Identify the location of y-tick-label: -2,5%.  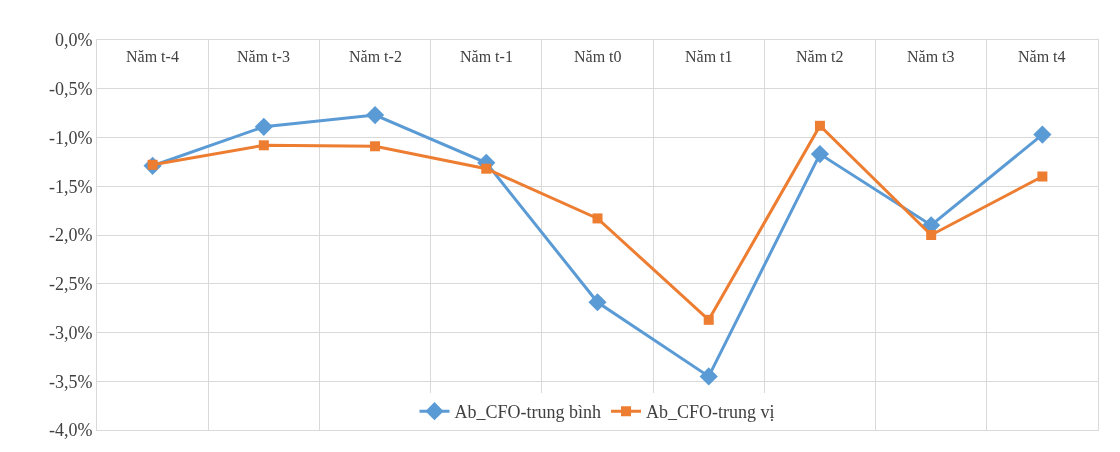
(70, 284).